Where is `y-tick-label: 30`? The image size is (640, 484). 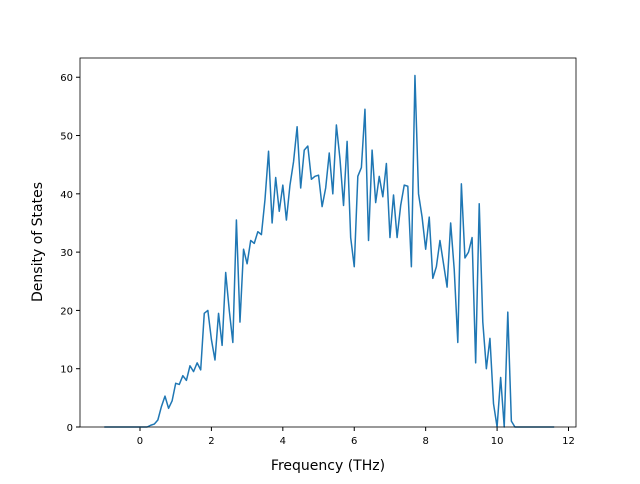 y-tick-label: 30 is located at coordinates (66, 253).